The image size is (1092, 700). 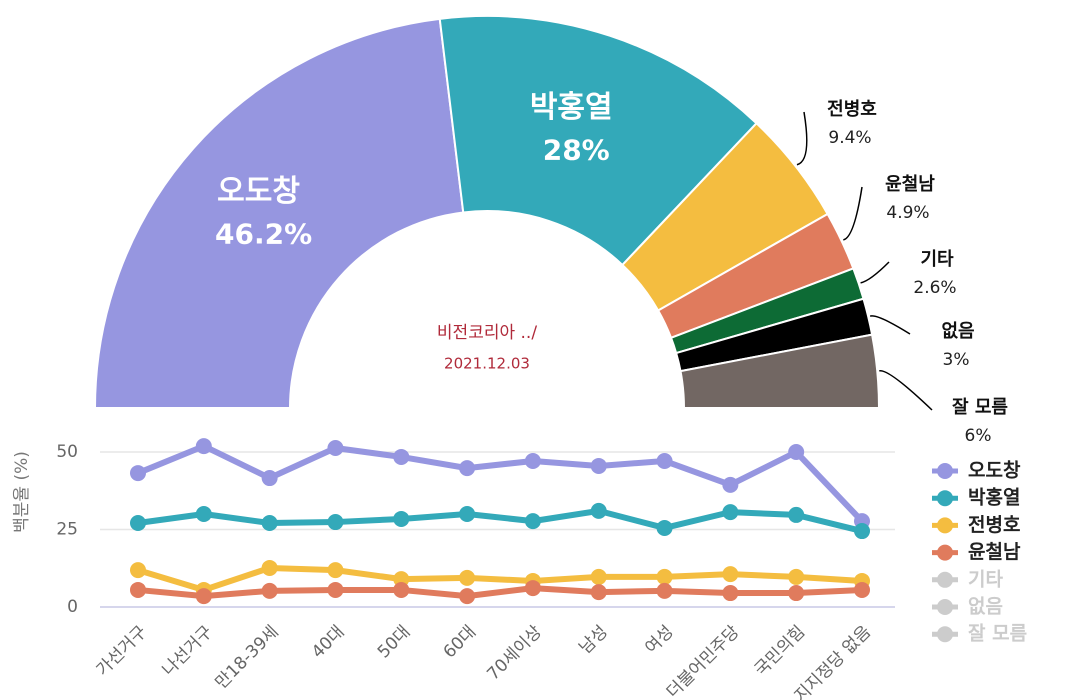 I want to click on legend-label: 잘 모름, so click(x=997, y=634).